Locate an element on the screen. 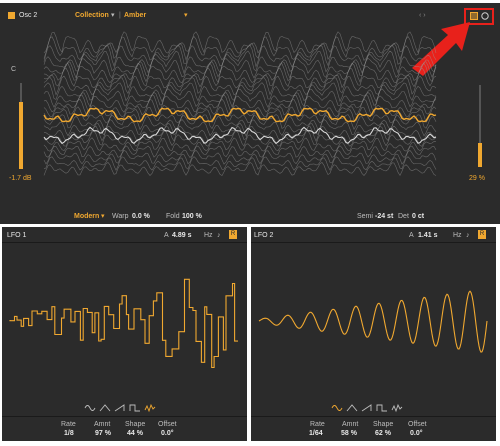 Image resolution: width=500 pixels, height=446 pixels. lfo1-param-label: Amnt is located at coordinates (102, 424).